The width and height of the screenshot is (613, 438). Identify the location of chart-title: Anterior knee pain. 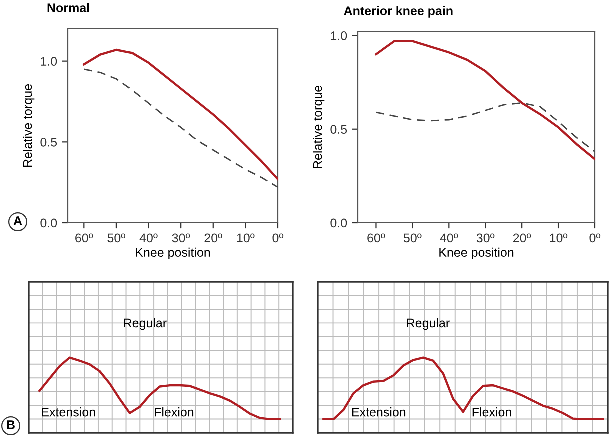
(398, 12).